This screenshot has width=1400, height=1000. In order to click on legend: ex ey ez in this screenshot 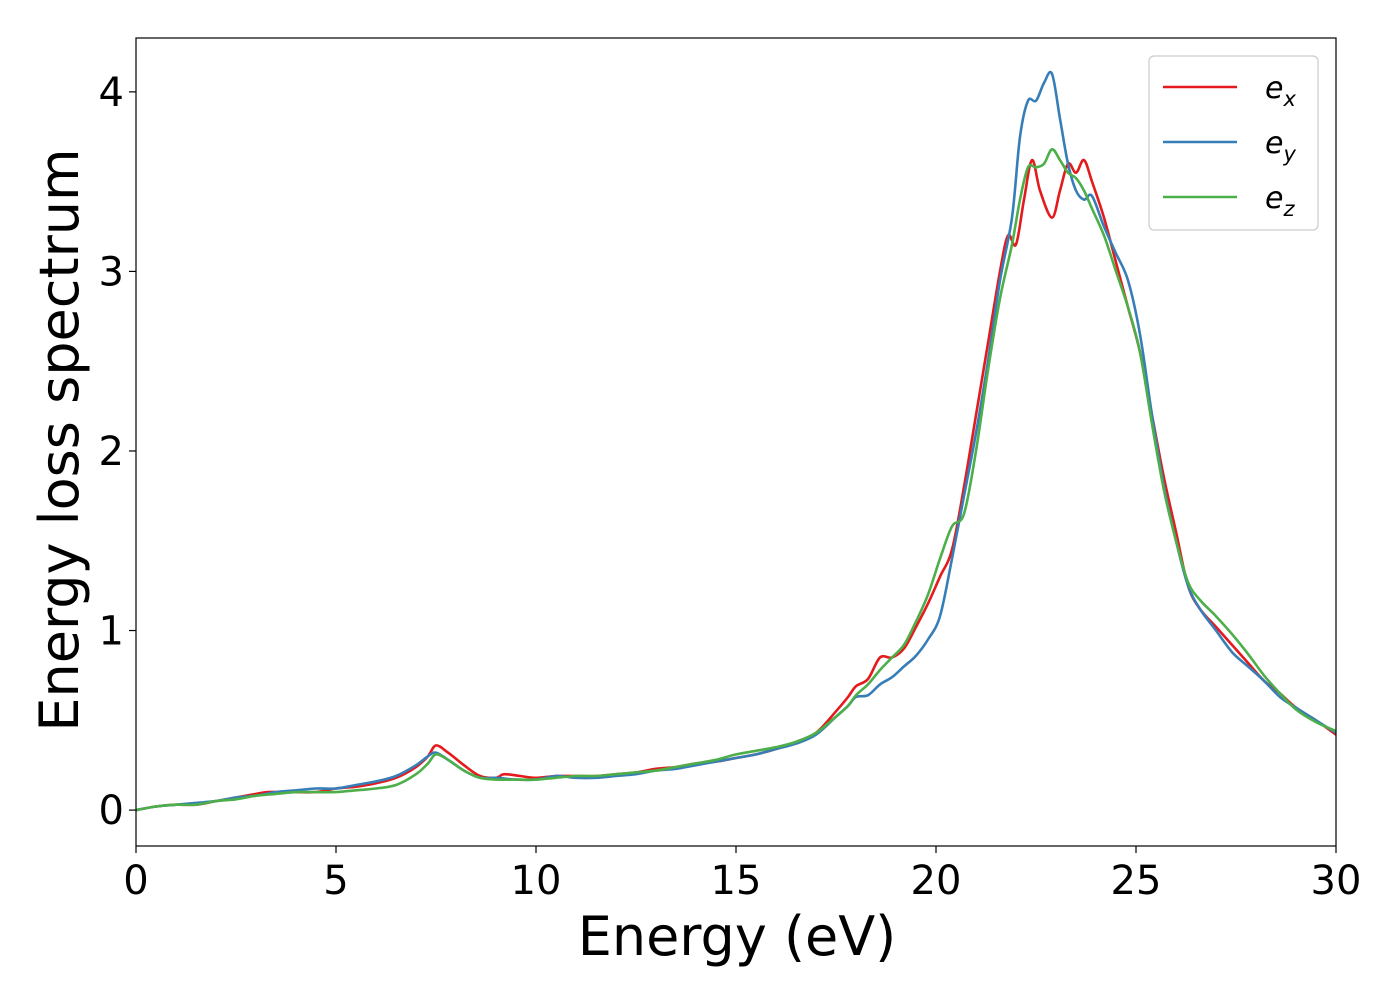, I will do `click(1233, 143)`.